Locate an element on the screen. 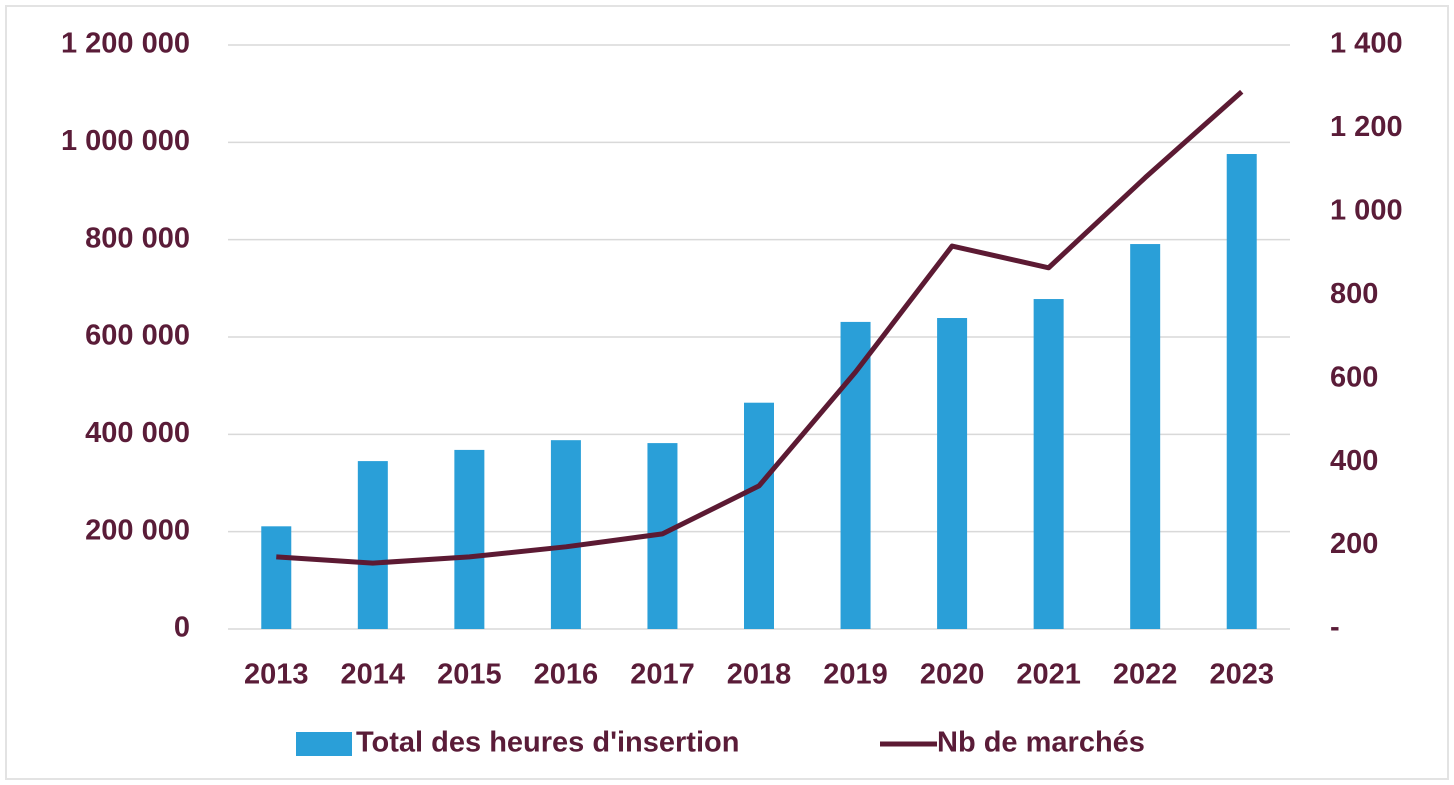 Image resolution: width=1454 pixels, height=785 pixels. x-tick-label: 2021 is located at coordinates (1048, 675).